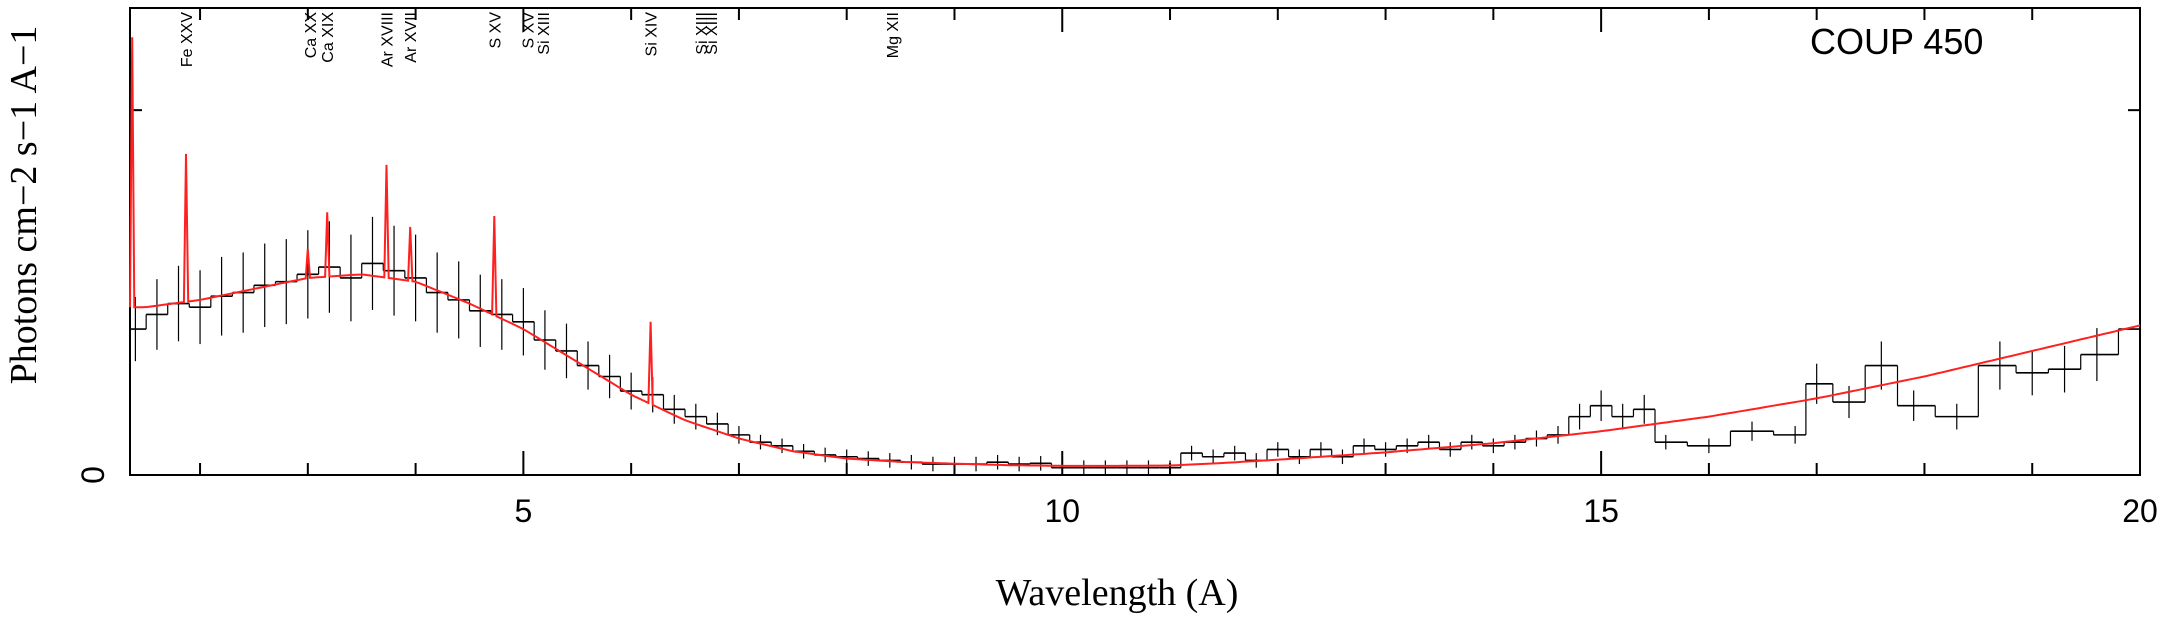 This screenshot has width=2164, height=617. I want to click on x-axis-title: Wavelength (A), so click(1117, 593).